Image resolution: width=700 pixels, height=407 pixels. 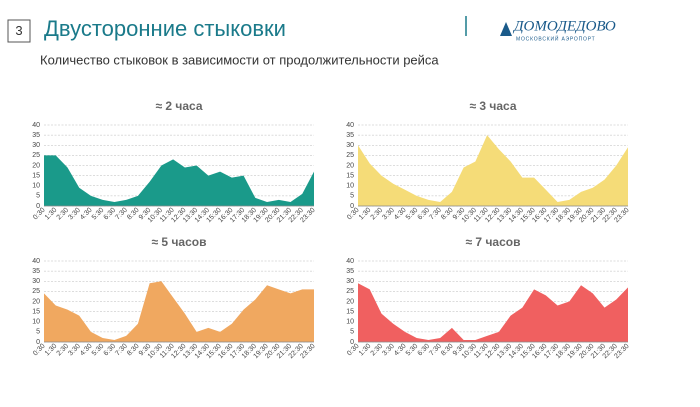 I want to click on chart-title: ≈ 2 часа, so click(x=178, y=106).